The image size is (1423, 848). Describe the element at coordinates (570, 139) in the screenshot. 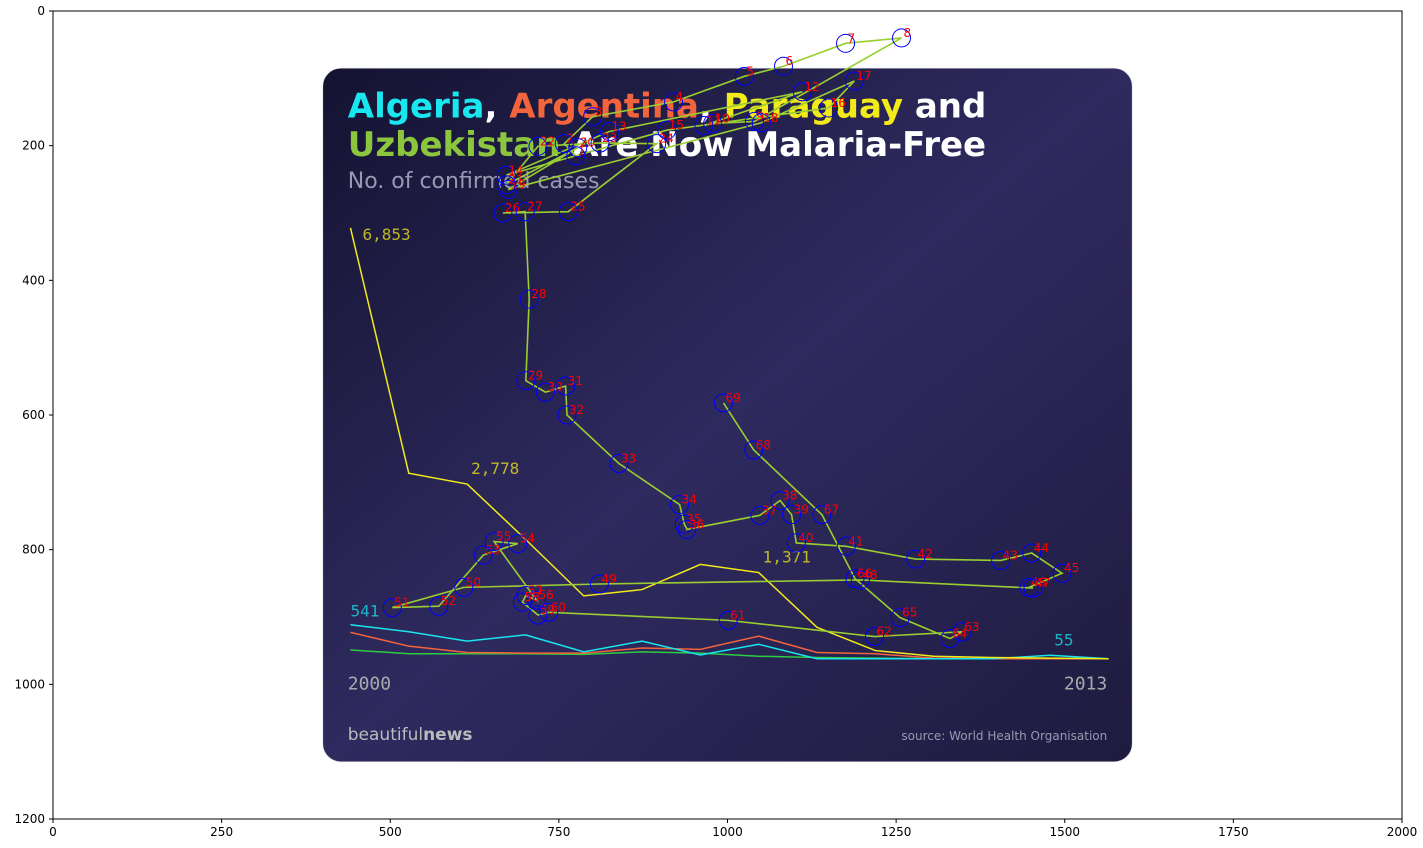

I see `overlay-point-label: 2` at that location.